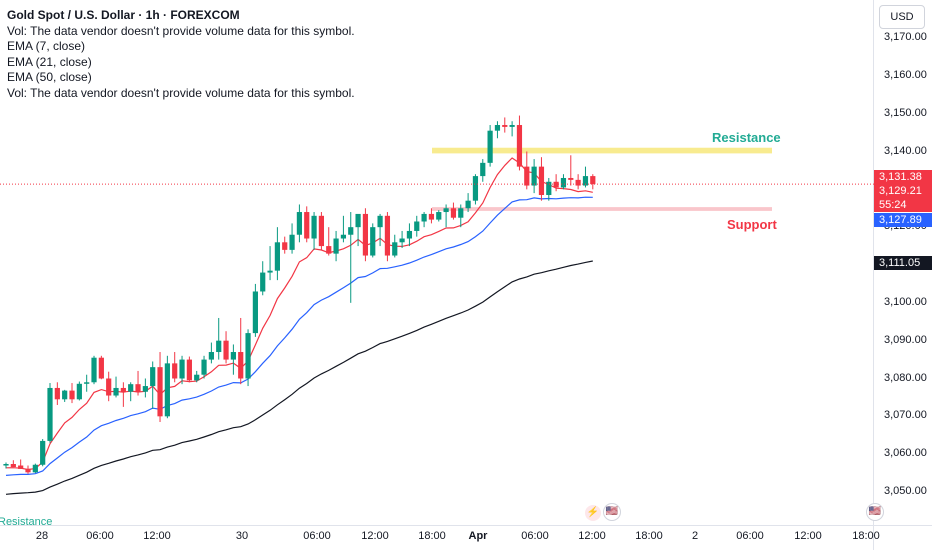 This screenshot has height=550, width=932. Describe the element at coordinates (903, 263) in the screenshot. I see `ema50-price-tag: 3,111.05` at that location.